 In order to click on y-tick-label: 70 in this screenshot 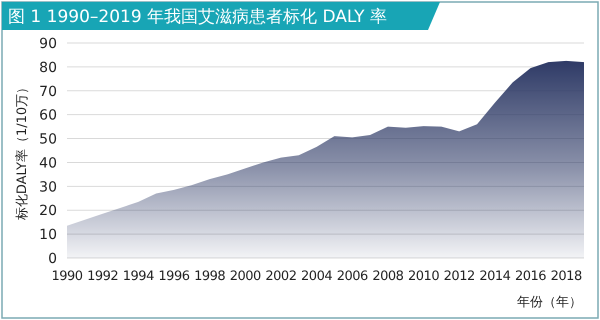, I will do `click(48, 92)`.